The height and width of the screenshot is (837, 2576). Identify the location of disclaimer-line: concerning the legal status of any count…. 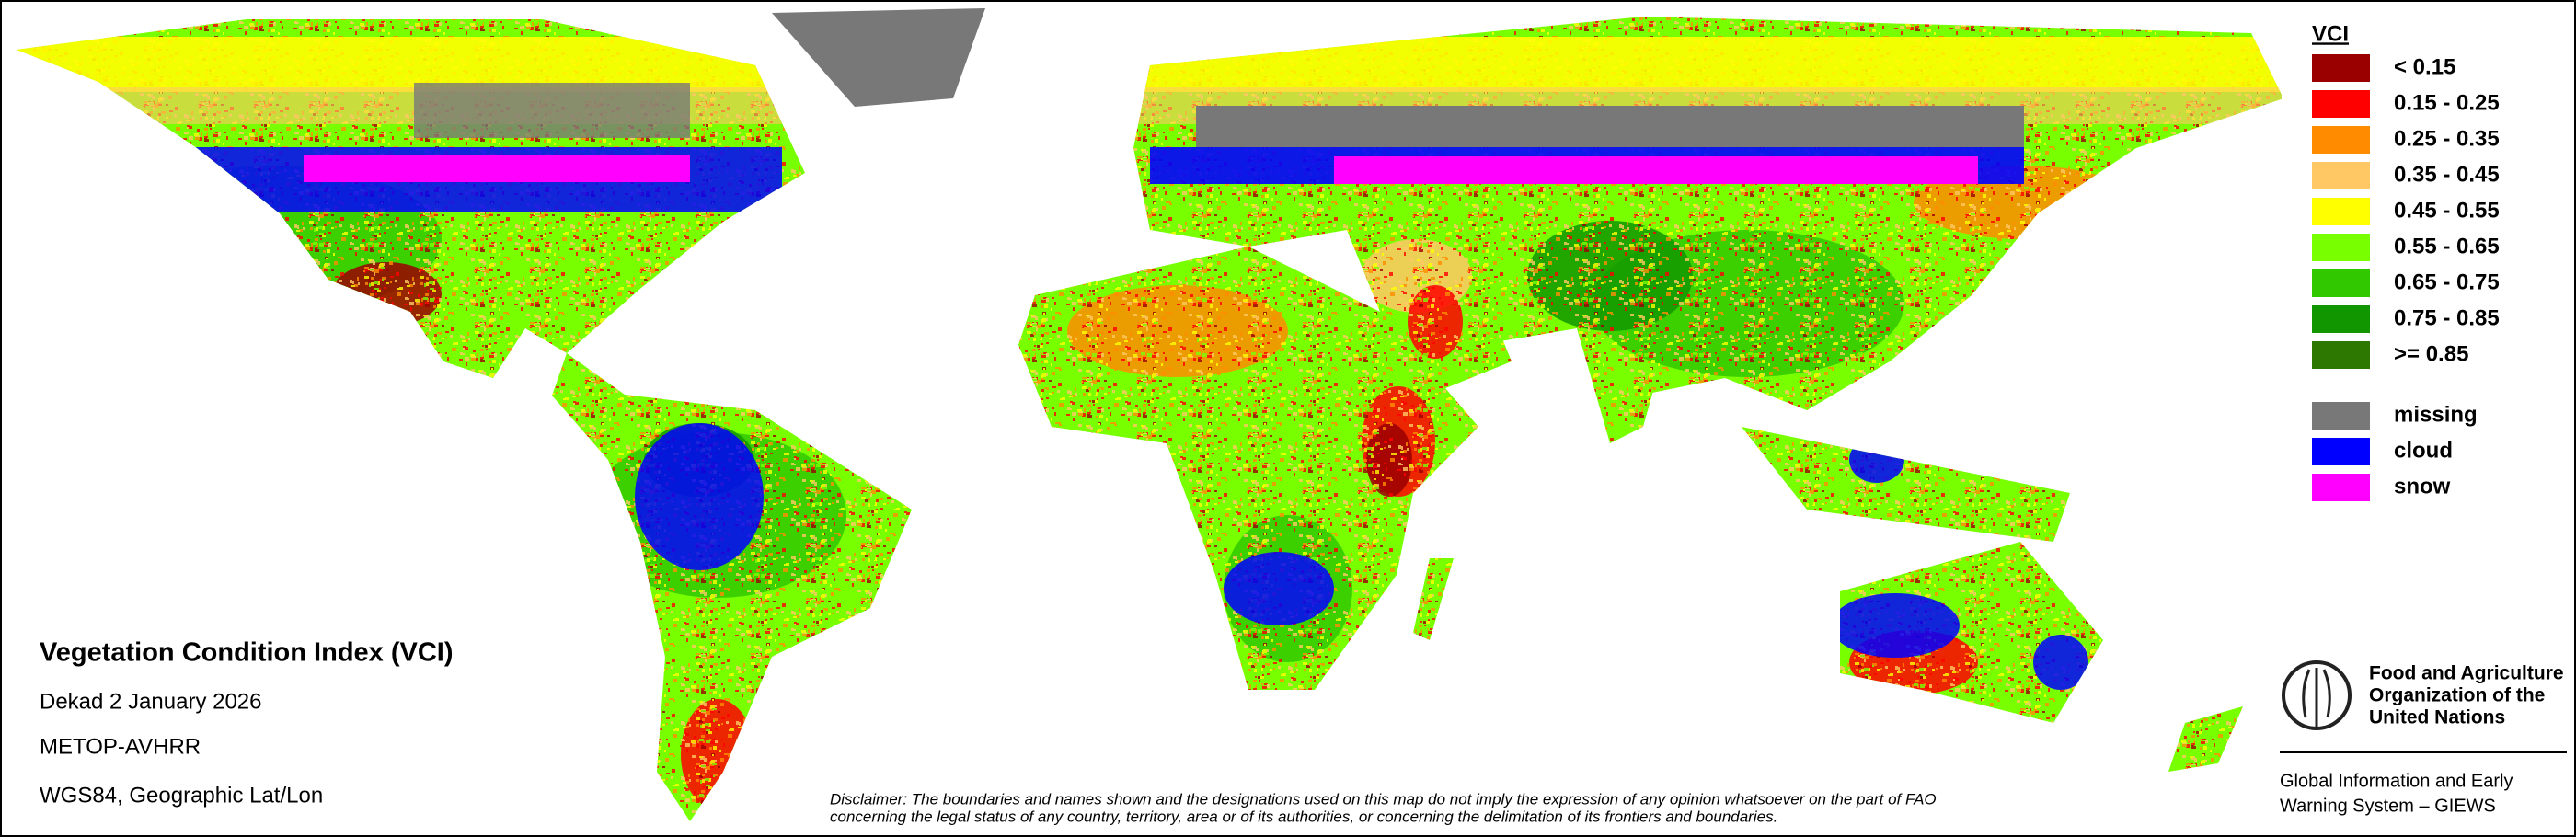
(1303, 816).